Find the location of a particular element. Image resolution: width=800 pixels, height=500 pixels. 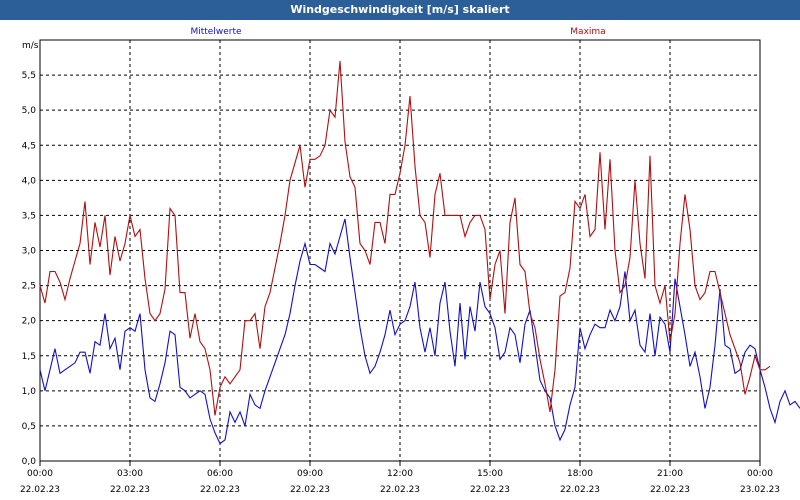

legend-maxima: Maxima is located at coordinates (587, 32).